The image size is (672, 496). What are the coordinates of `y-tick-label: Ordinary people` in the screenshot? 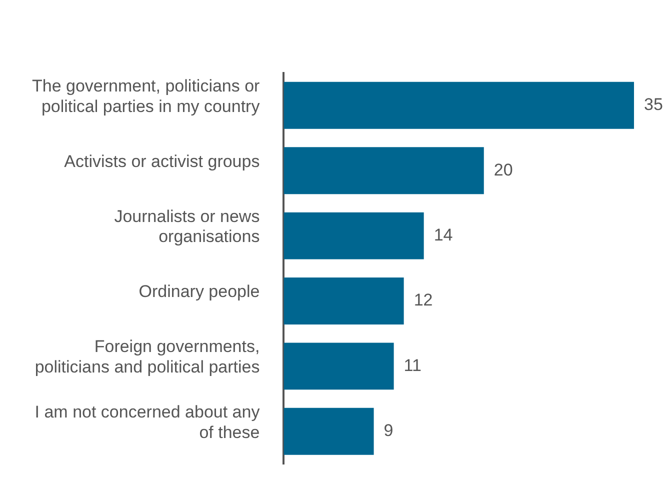 It's located at (199, 292).